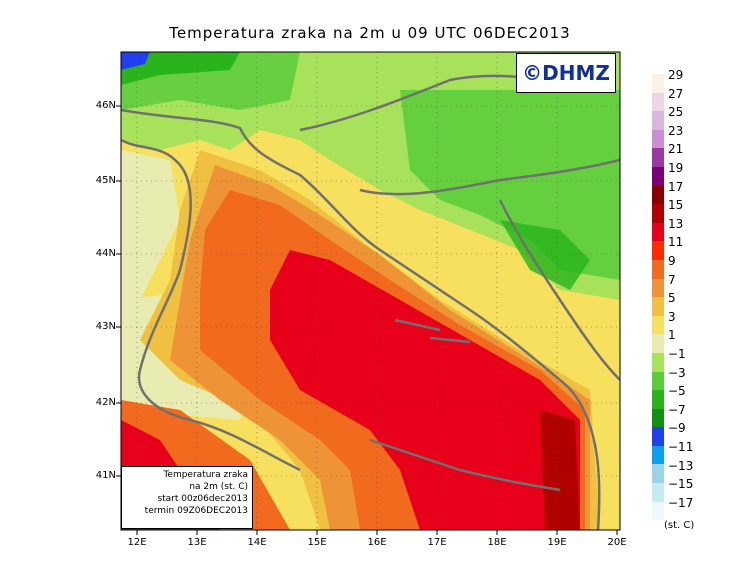 The image size is (740, 582). I want to click on lon-label-14e: 14E, so click(257, 542).